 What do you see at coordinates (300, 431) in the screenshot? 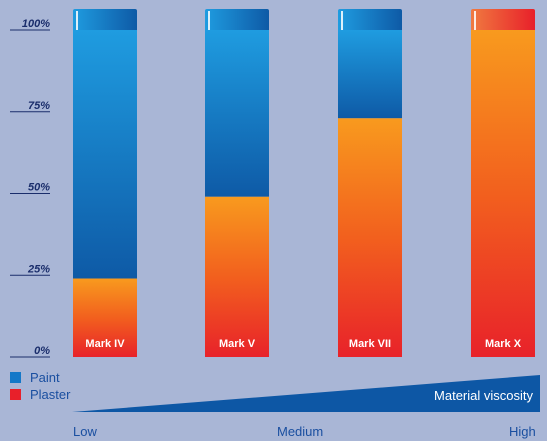
I see `viscosity-medium-label: Medium` at bounding box center [300, 431].